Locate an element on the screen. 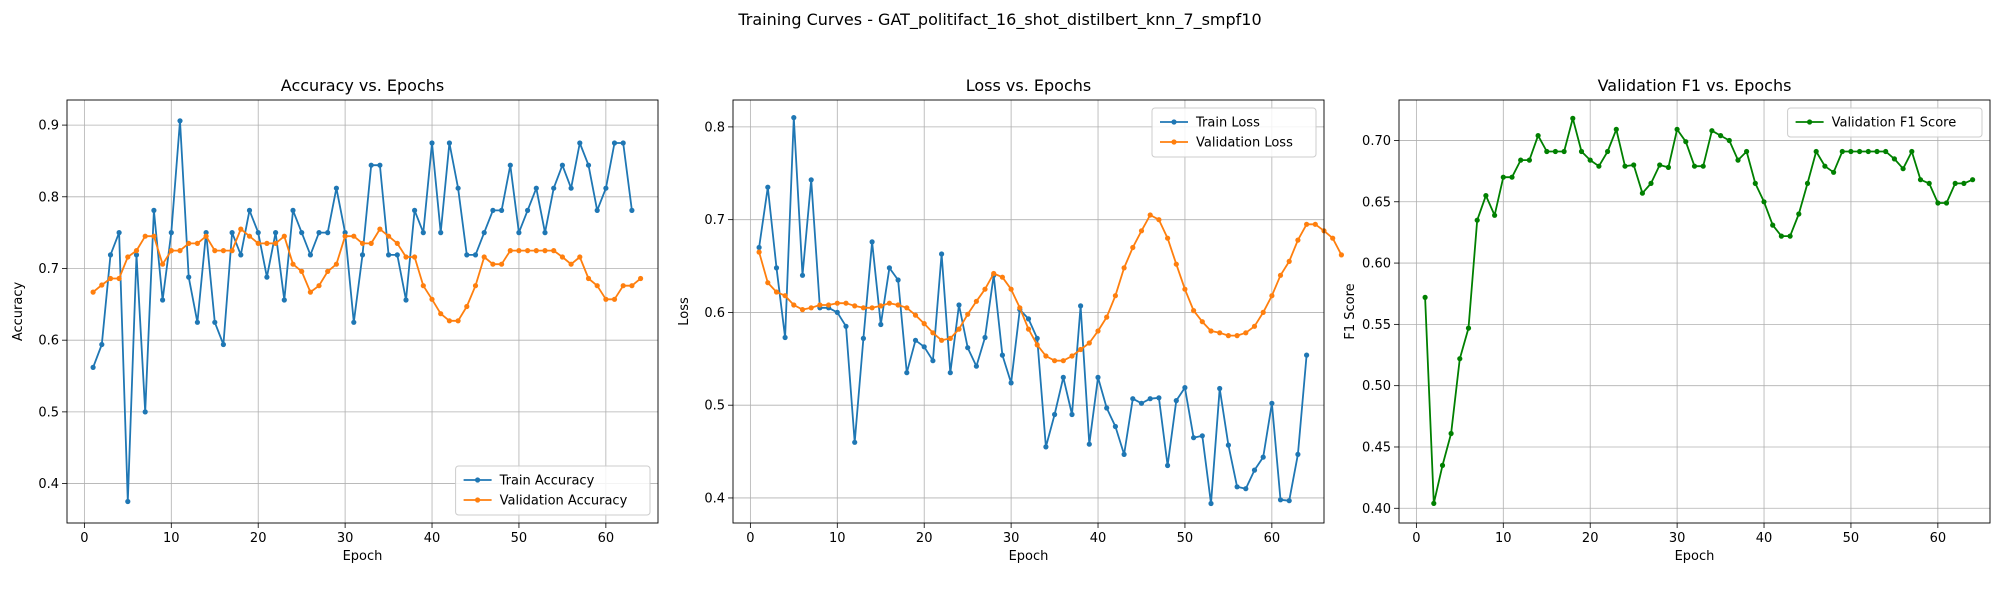 The width and height of the screenshot is (2000, 600). chart-2-legend-label-train-loss: Train Loss is located at coordinates (1227, 123).